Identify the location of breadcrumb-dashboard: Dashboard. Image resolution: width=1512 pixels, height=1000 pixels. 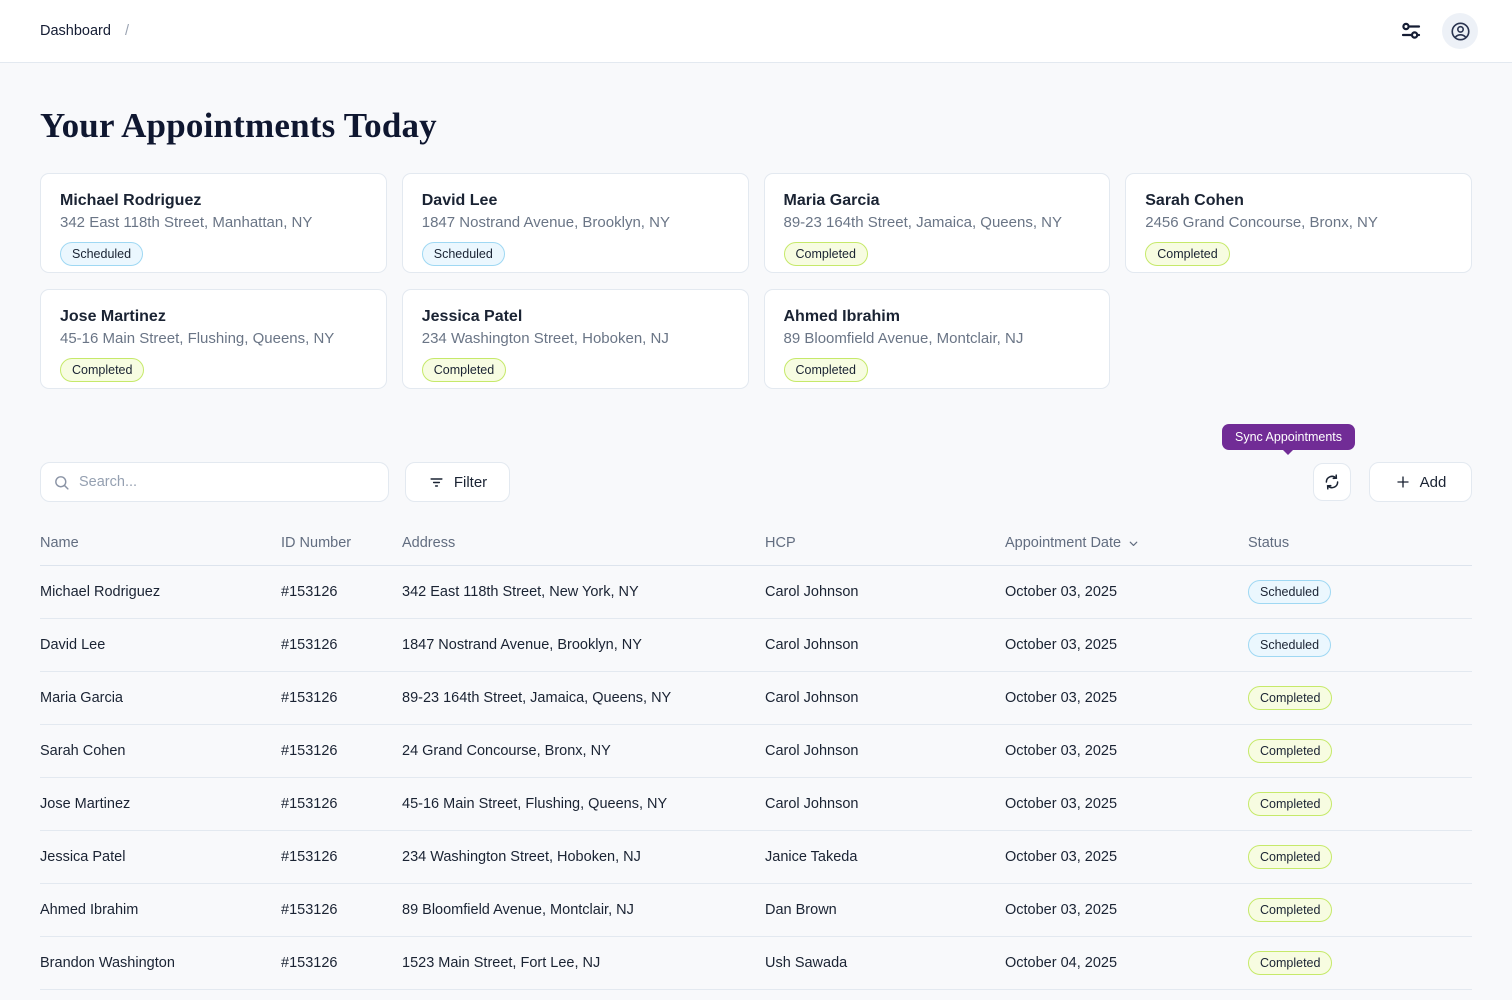
(75, 31).